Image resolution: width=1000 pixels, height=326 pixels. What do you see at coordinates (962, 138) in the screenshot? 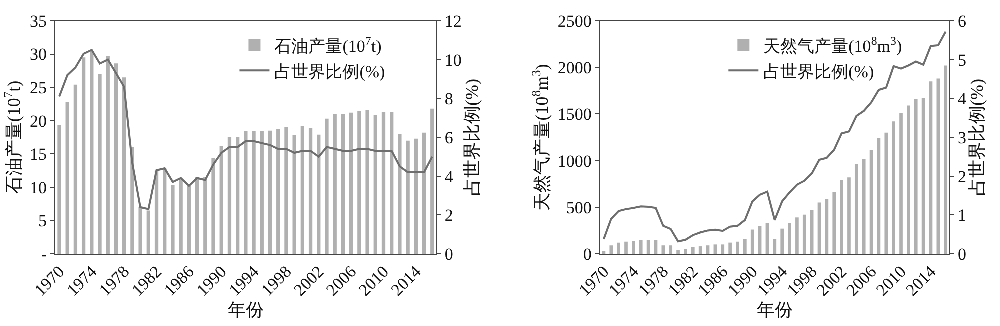
I see `y2-tick-label: 3` at bounding box center [962, 138].